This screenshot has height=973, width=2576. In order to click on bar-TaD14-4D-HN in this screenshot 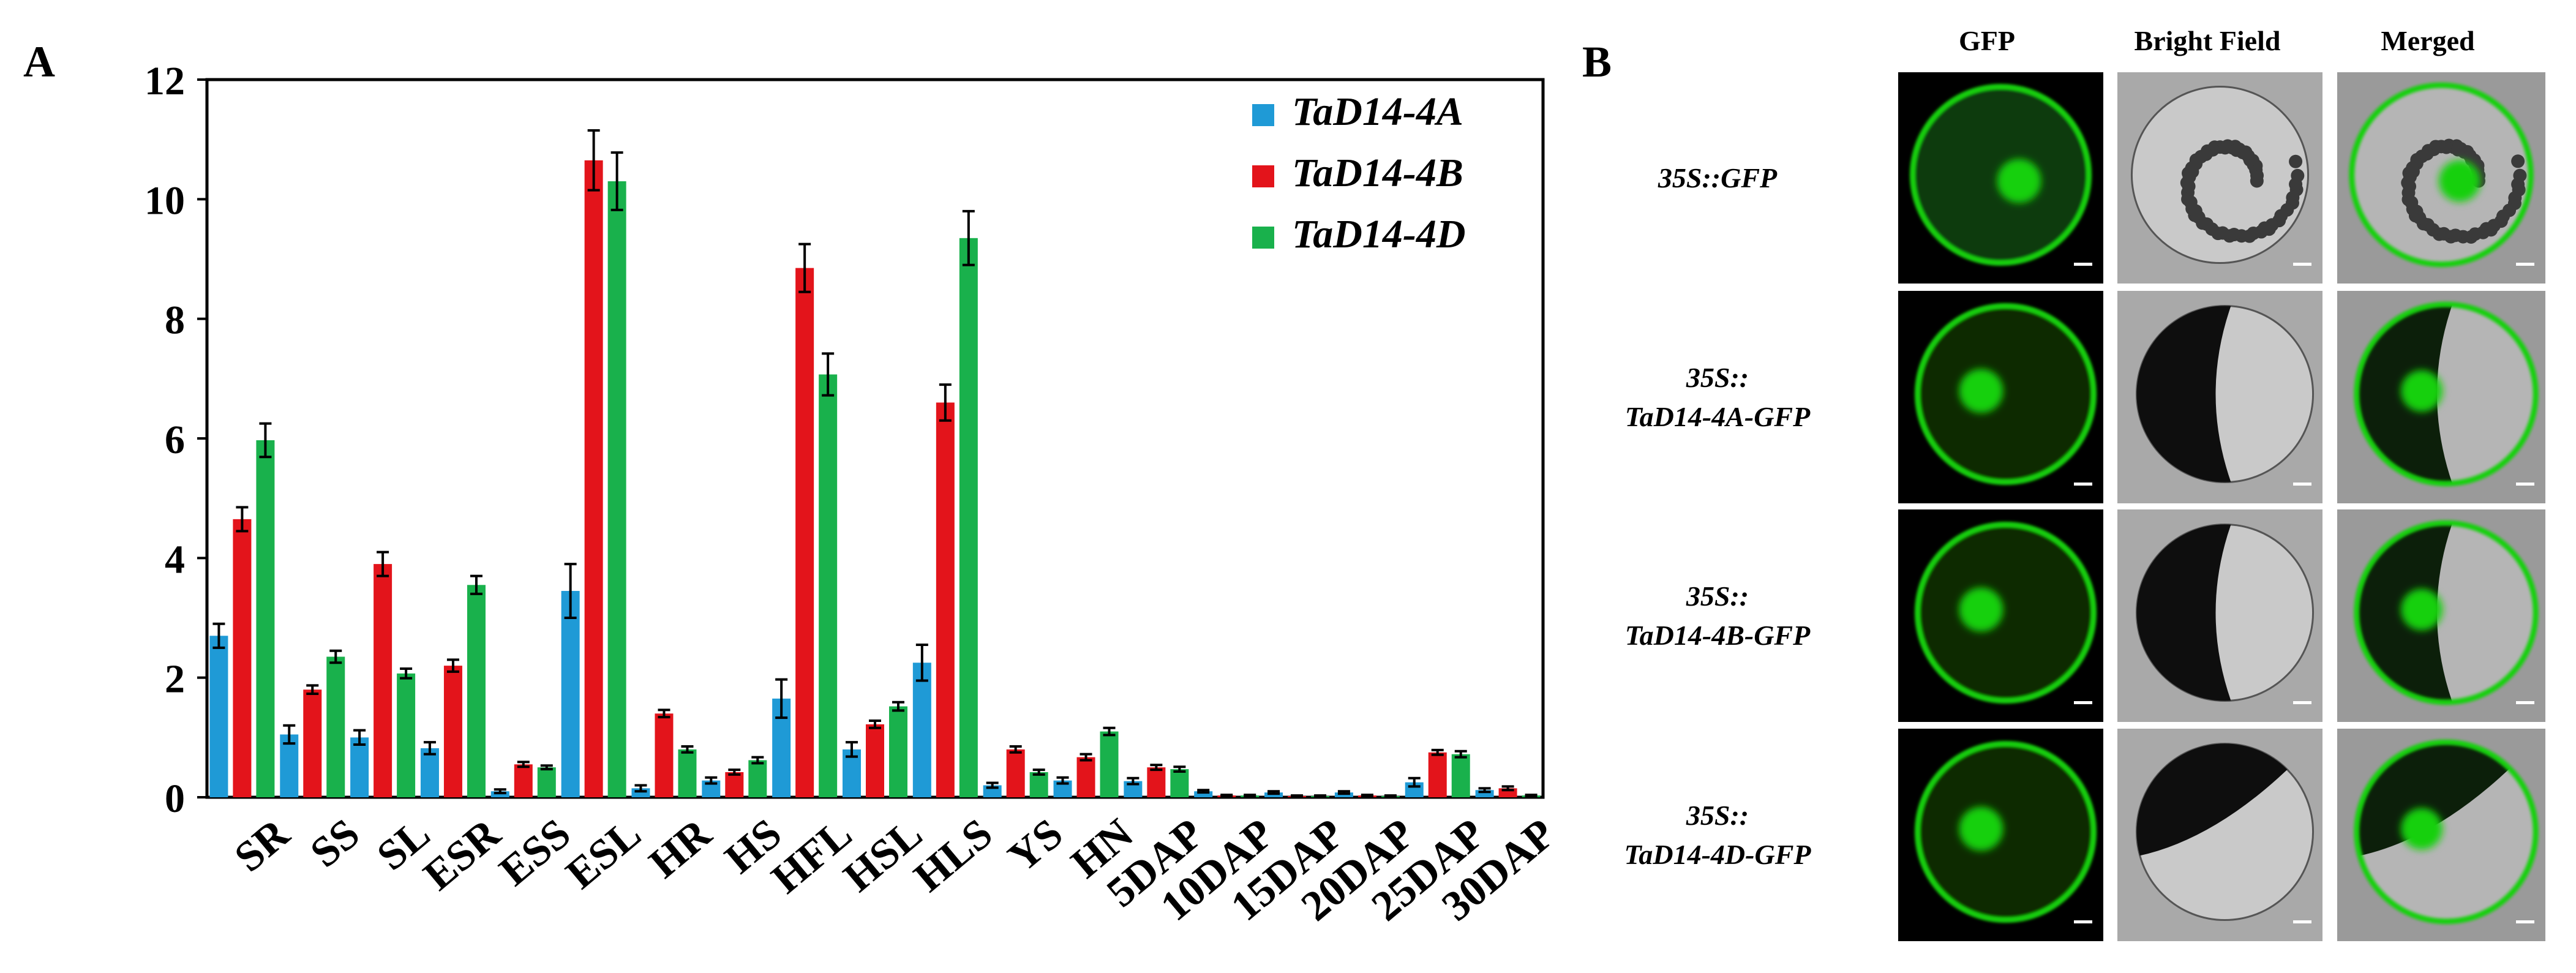, I will do `click(1109, 764)`.